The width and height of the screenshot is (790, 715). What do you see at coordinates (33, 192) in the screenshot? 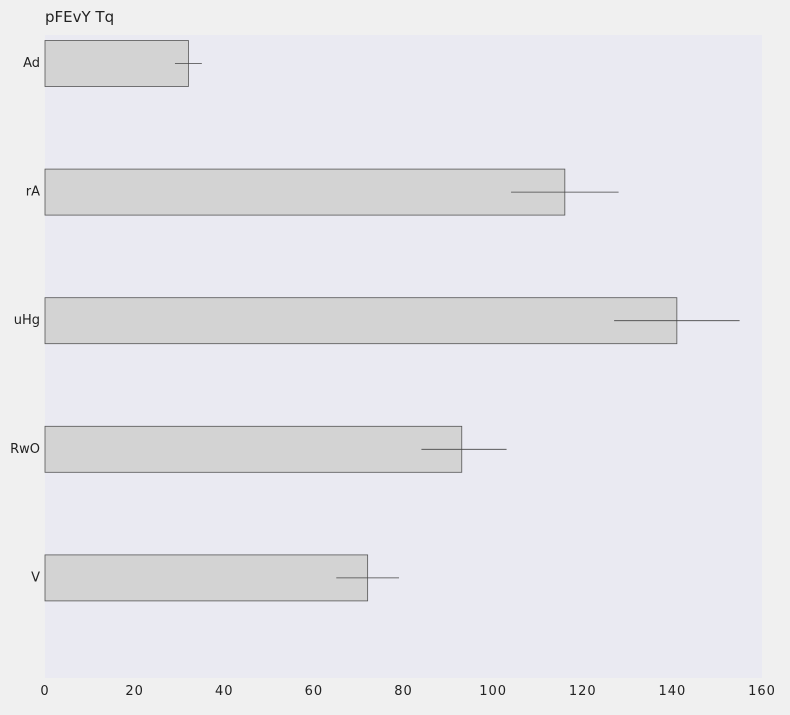
I see `y-tick-label: rA` at bounding box center [33, 192].